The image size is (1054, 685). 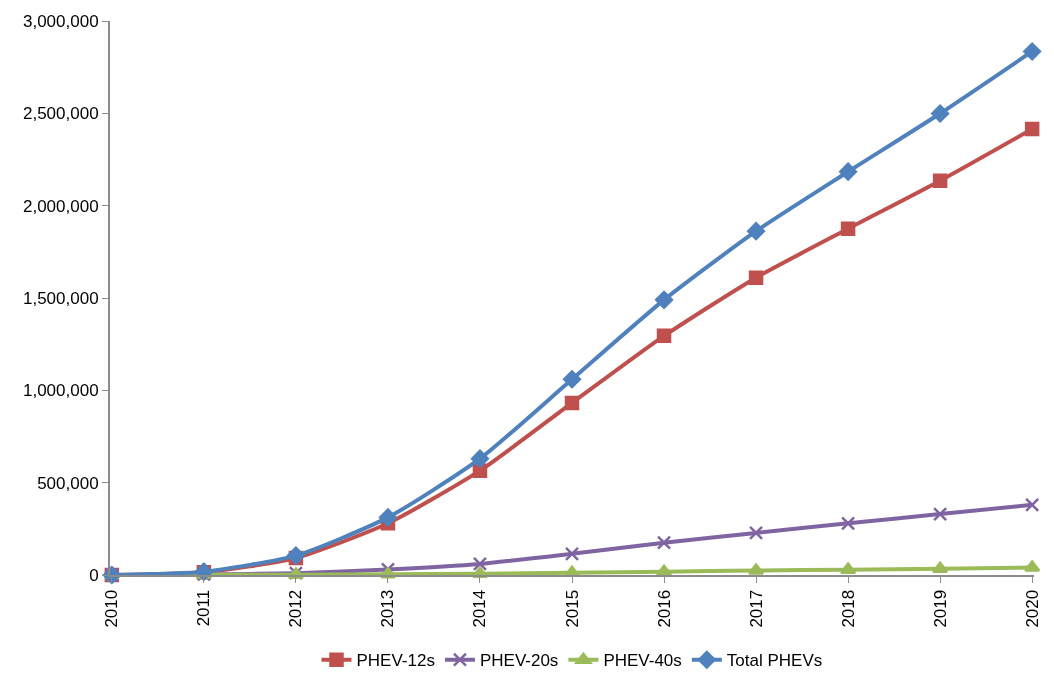 I want to click on x-tick-label: 2011, so click(x=204, y=608).